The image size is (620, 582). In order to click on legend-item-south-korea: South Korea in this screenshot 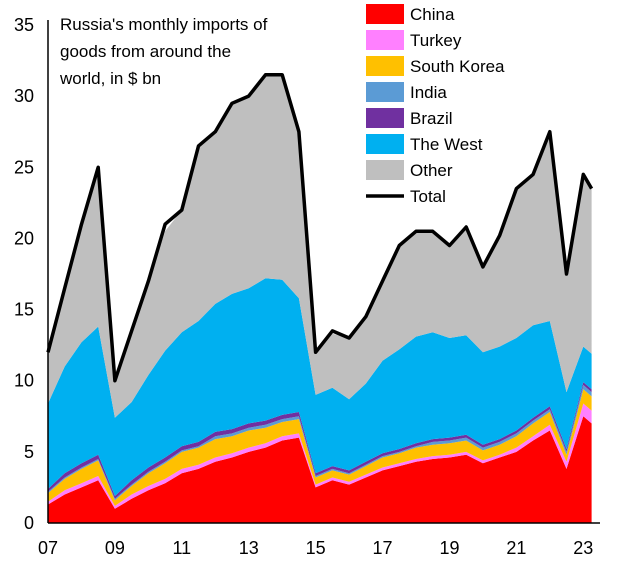, I will do `click(435, 66)`.